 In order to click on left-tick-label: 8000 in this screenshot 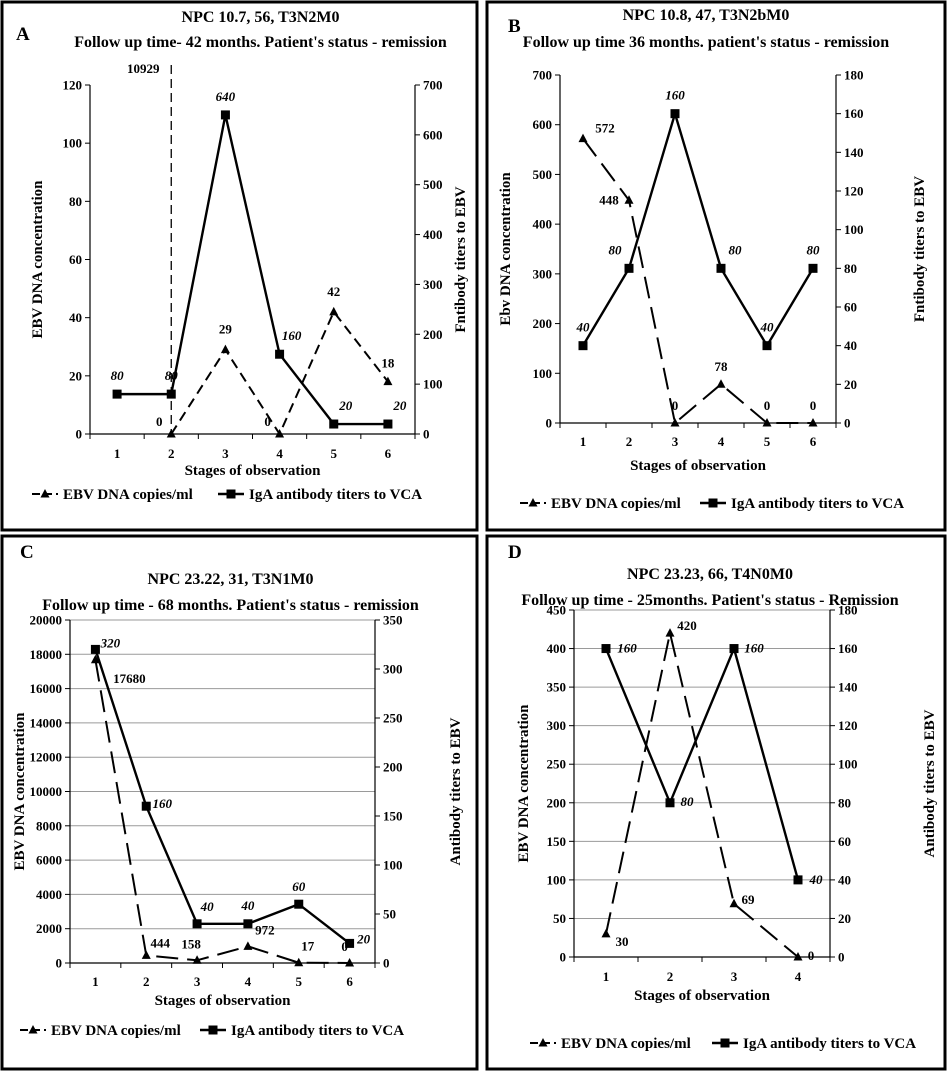, I will do `click(49, 825)`.